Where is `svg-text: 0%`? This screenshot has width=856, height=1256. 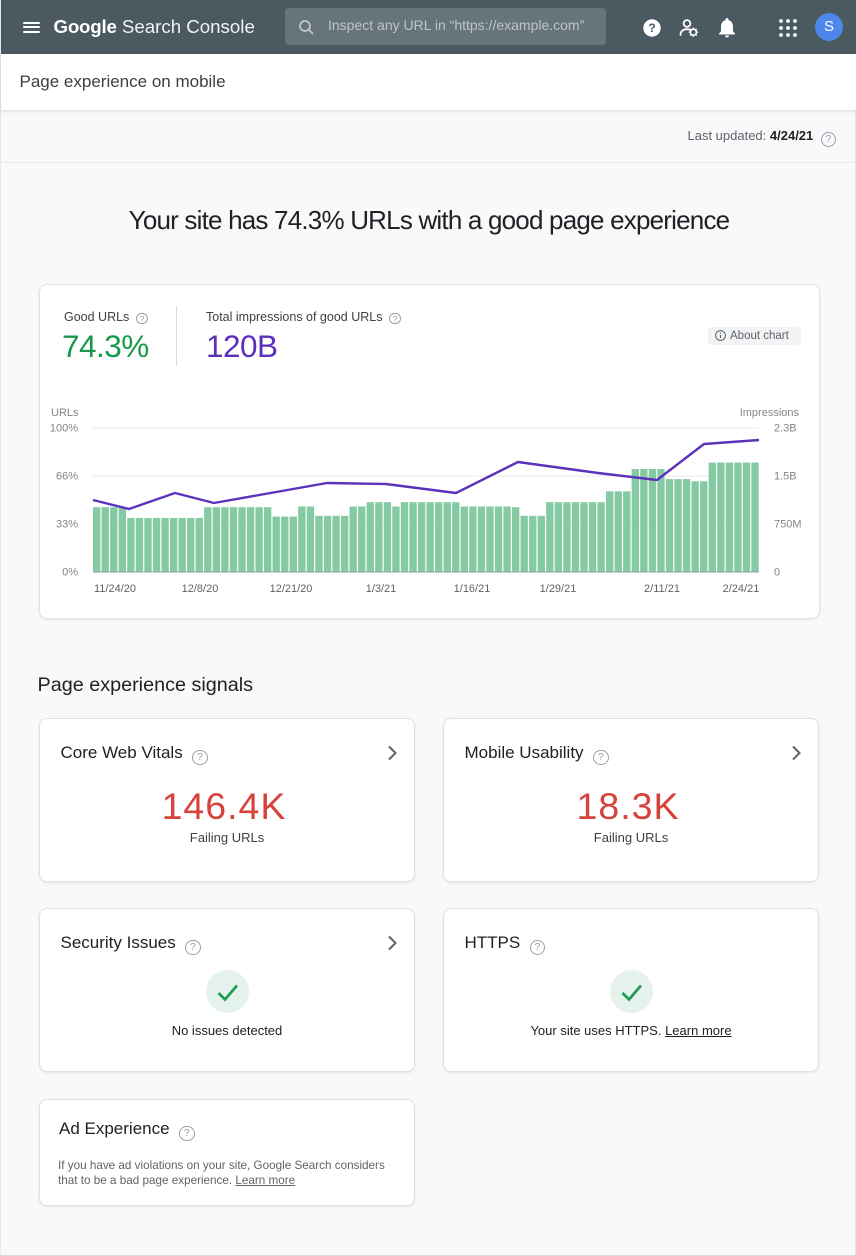 svg-text: 0% is located at coordinates (70, 573).